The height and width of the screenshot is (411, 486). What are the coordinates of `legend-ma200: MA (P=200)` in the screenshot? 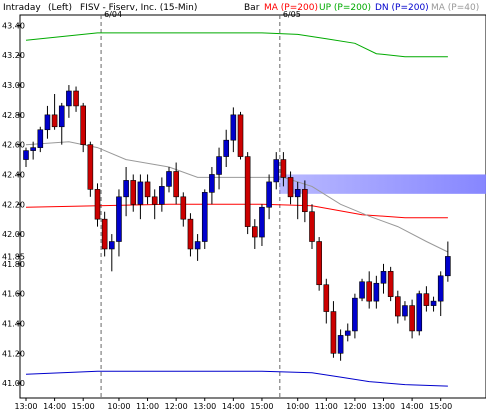 It's located at (291, 8).